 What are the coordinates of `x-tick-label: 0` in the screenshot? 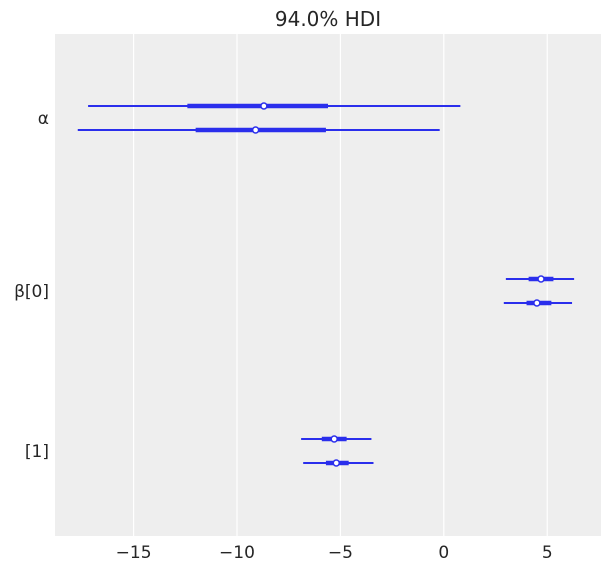 It's located at (443, 553).